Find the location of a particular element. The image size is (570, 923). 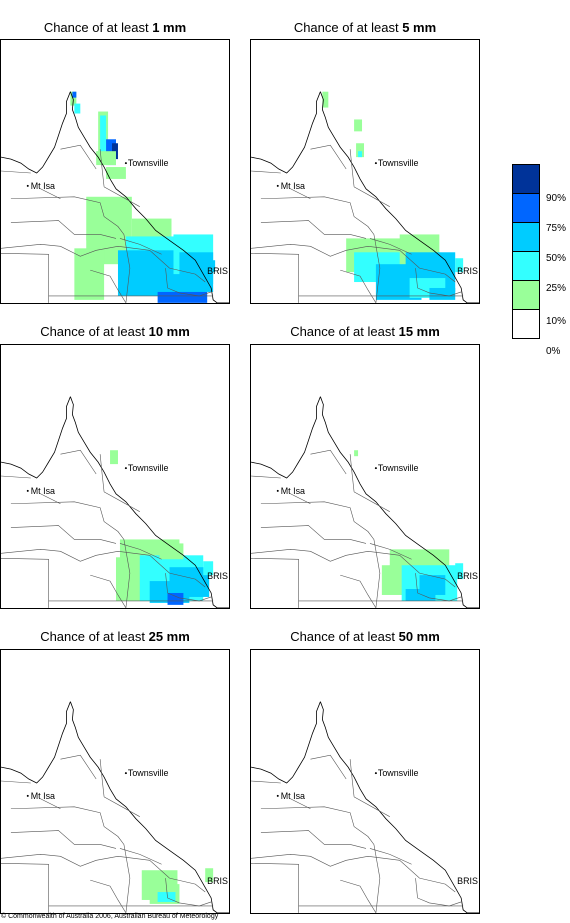

legend-label-75: 75% is located at coordinates (556, 228).